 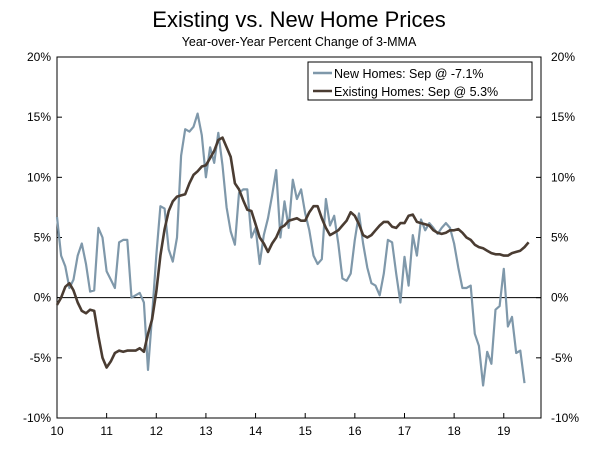 What do you see at coordinates (299, 42) in the screenshot?
I see `chart-subtitle: Year-over-Year Percent Change of 3-MMA` at bounding box center [299, 42].